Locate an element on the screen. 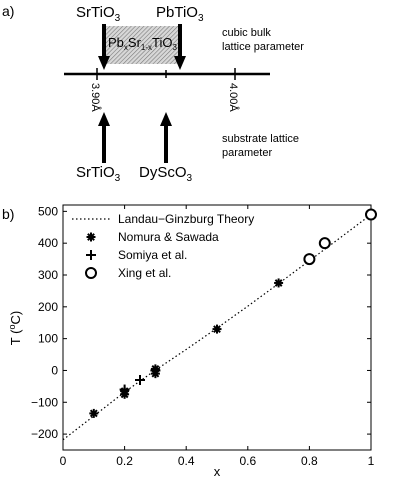 The image size is (407, 482). srtio3-down-arrow is located at coordinates (104, 47).